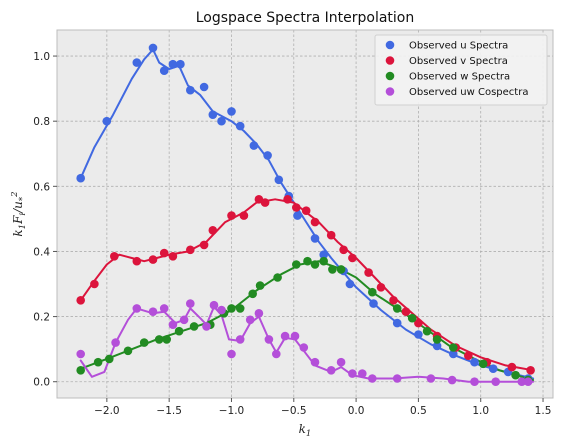 This screenshot has width=563, height=446. Describe the element at coordinates (41, 187) in the screenshot. I see `y-tick-label: 0.6` at that location.